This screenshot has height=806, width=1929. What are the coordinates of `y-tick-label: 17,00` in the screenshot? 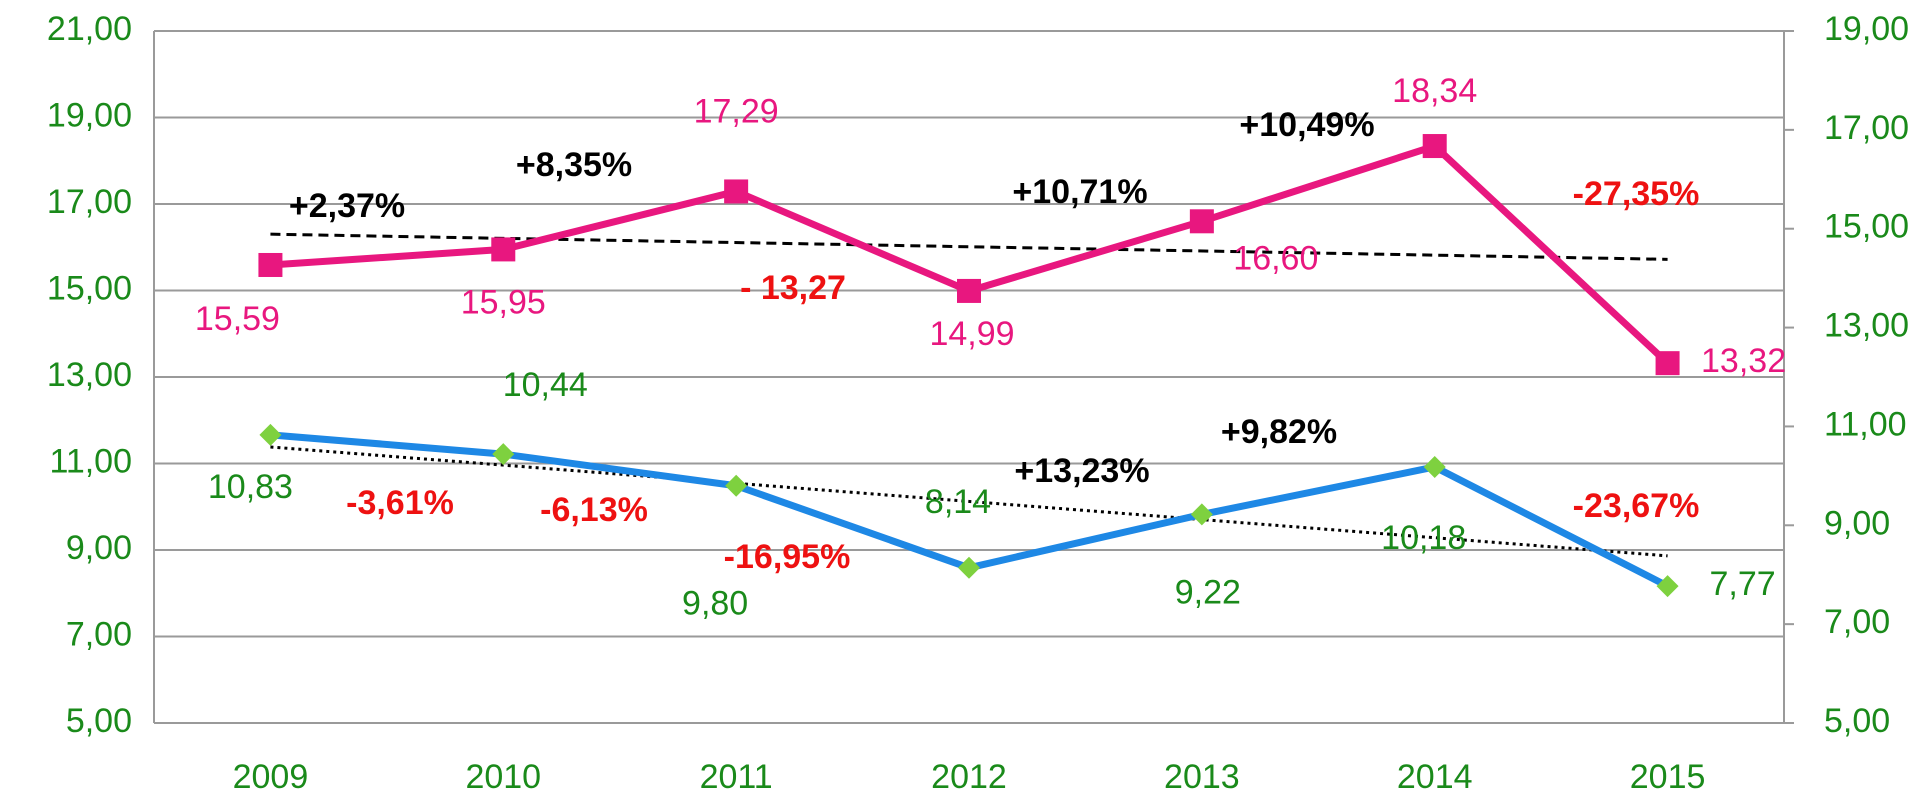 It's located at (89, 202).